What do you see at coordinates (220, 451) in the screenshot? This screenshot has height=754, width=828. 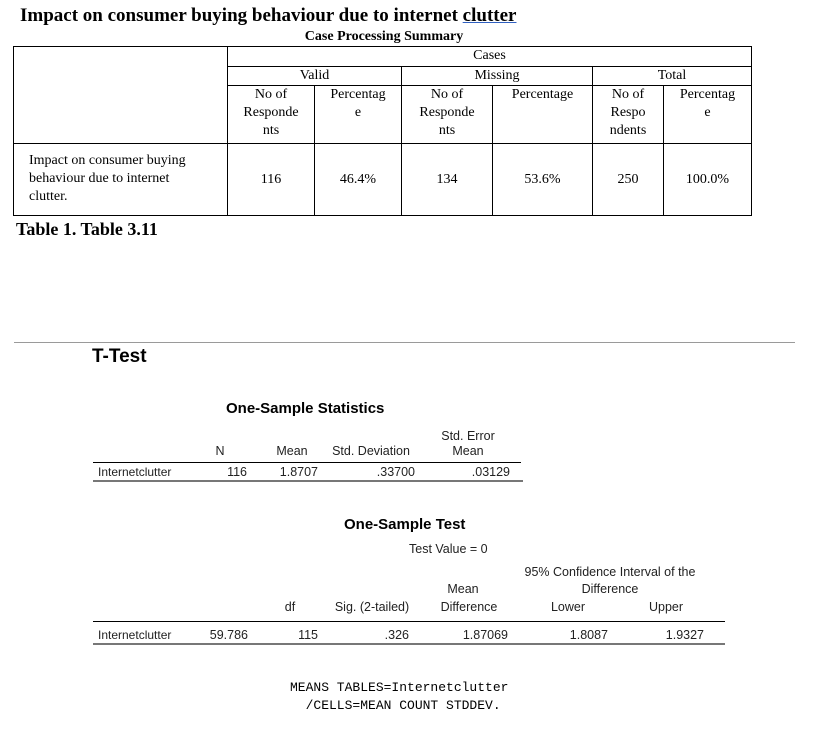 I see `header-n: N` at bounding box center [220, 451].